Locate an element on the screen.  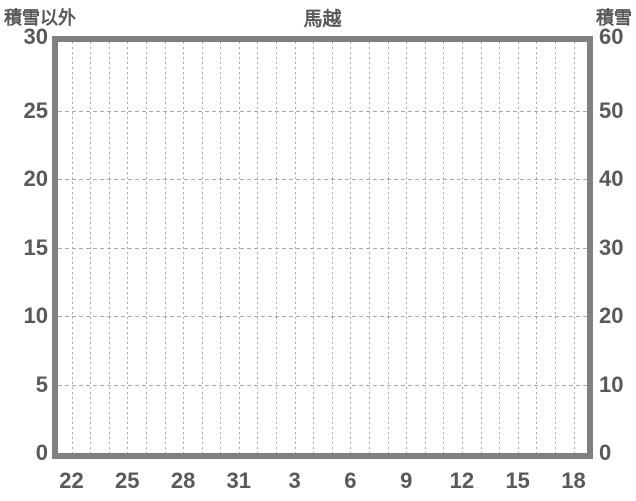
x-axis-tick-label: 12 is located at coordinates (462, 480).